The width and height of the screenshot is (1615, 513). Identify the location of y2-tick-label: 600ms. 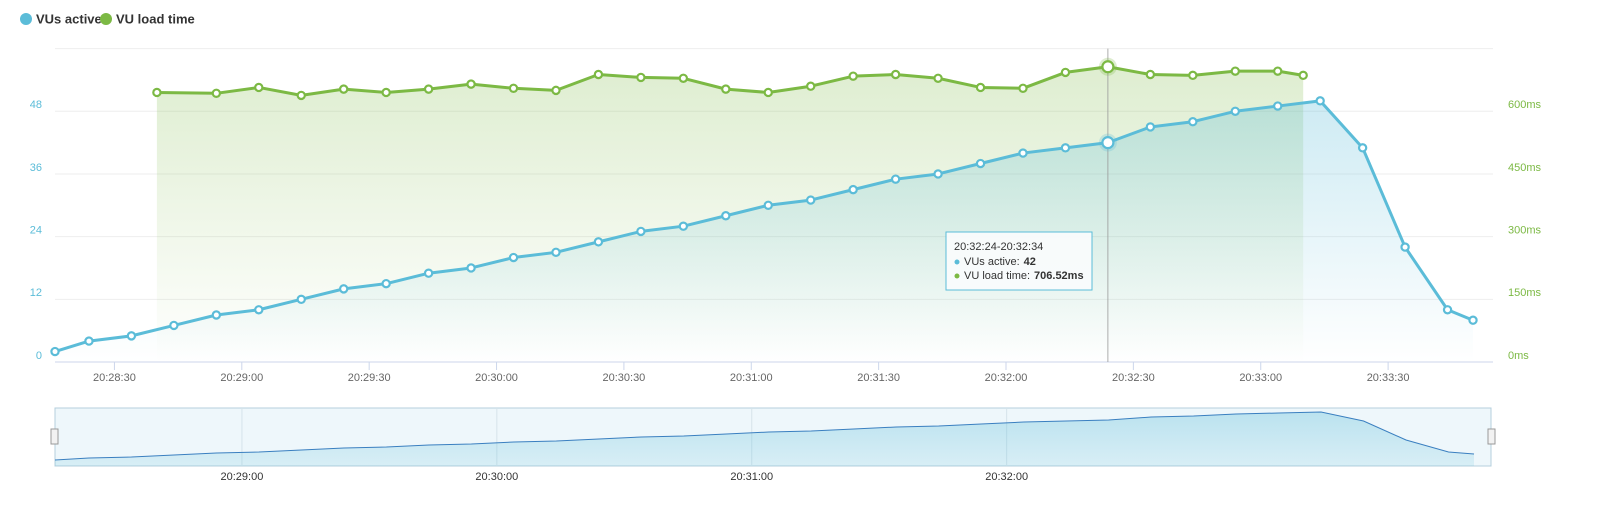
(1525, 105).